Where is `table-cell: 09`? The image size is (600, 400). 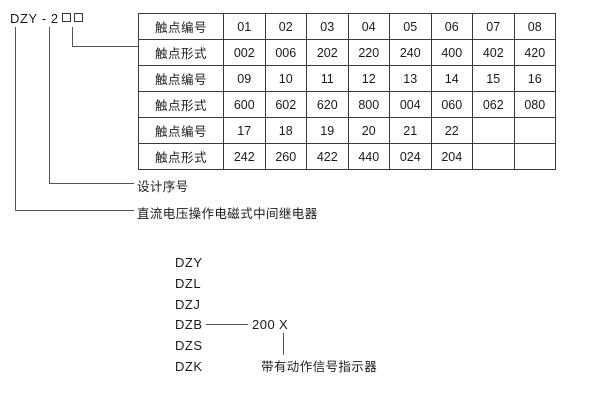
table-cell: 09 is located at coordinates (244, 78).